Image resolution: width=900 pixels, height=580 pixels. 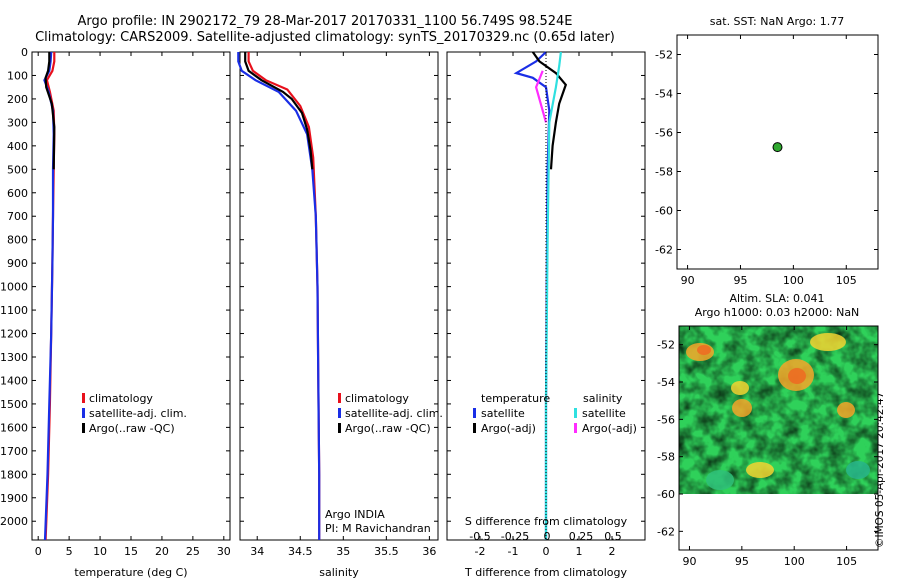 What do you see at coordinates (794, 561) in the screenshot?
I see `sla_map-x-tick-label: 100` at bounding box center [794, 561].